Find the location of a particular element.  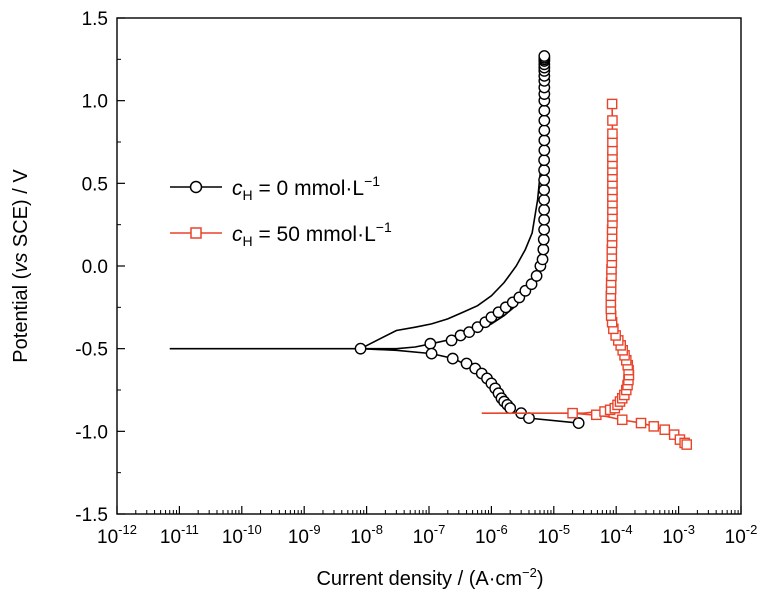

x-tick-label: 10⁻⁶ is located at coordinates (491, 535).